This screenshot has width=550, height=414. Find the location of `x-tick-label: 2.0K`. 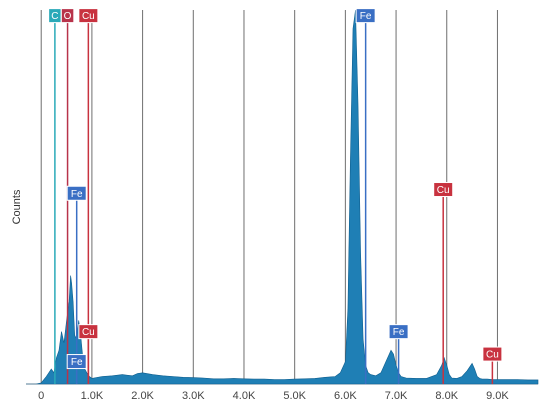

x-tick-label: 2.0K is located at coordinates (142, 396).